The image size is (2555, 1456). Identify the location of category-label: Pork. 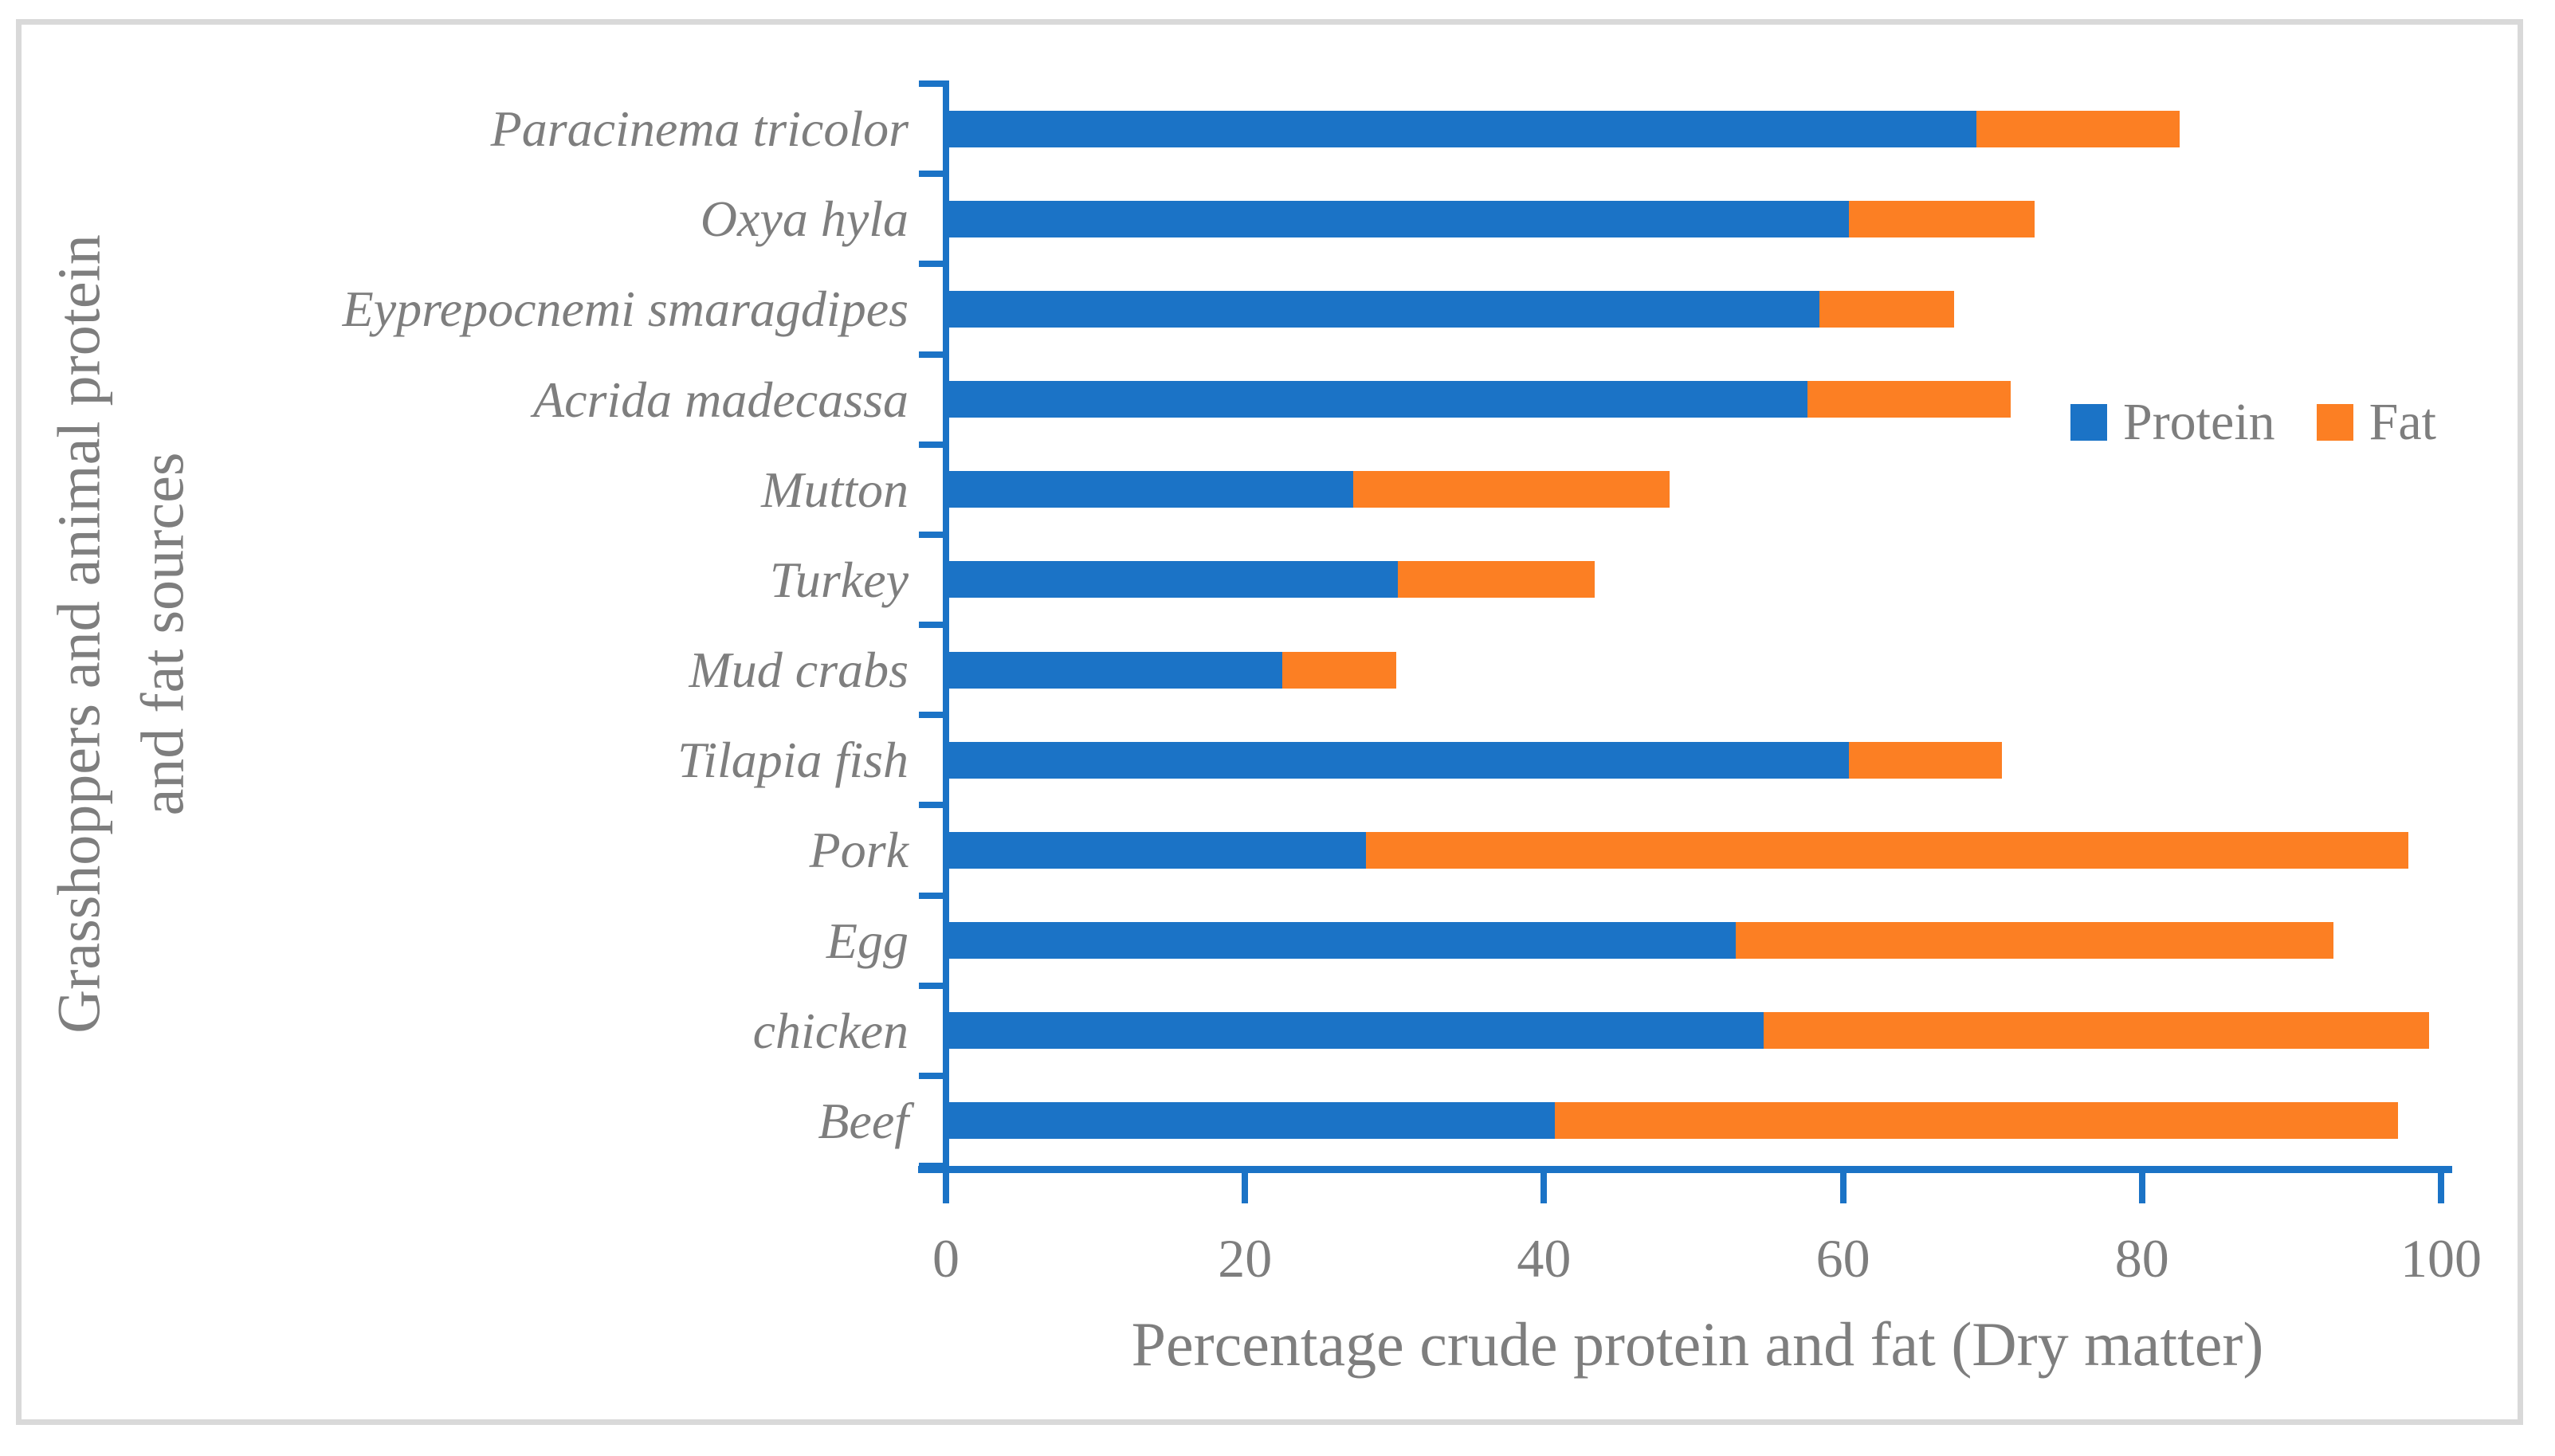
(859, 850).